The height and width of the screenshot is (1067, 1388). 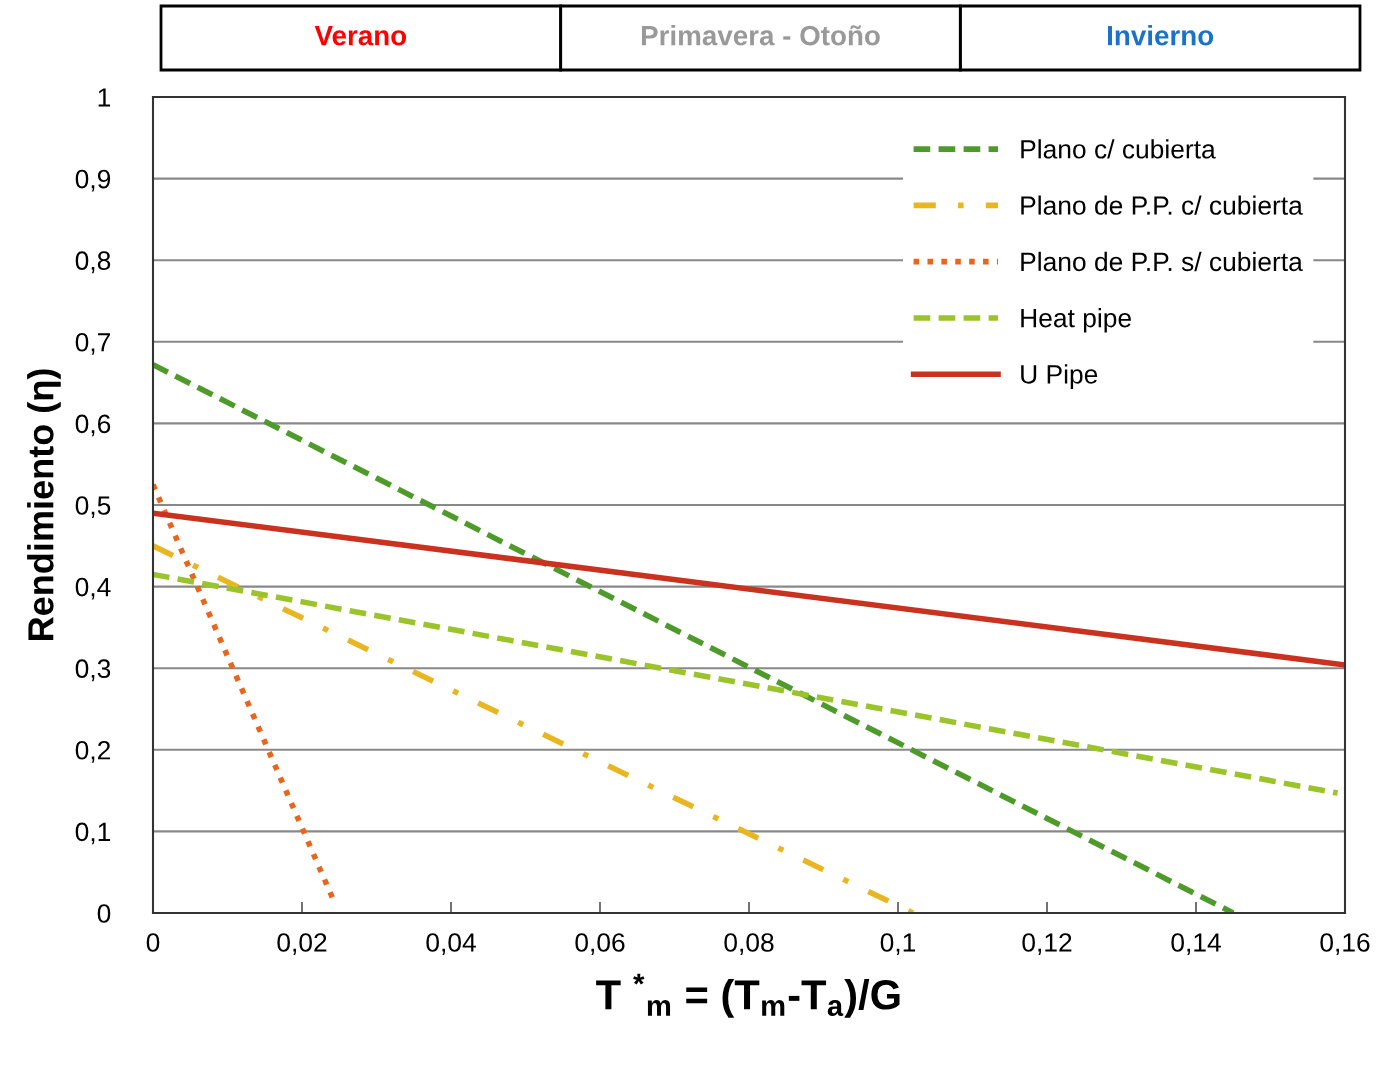 What do you see at coordinates (93, 833) in the screenshot?
I see `y-tick-label: 0,1` at bounding box center [93, 833].